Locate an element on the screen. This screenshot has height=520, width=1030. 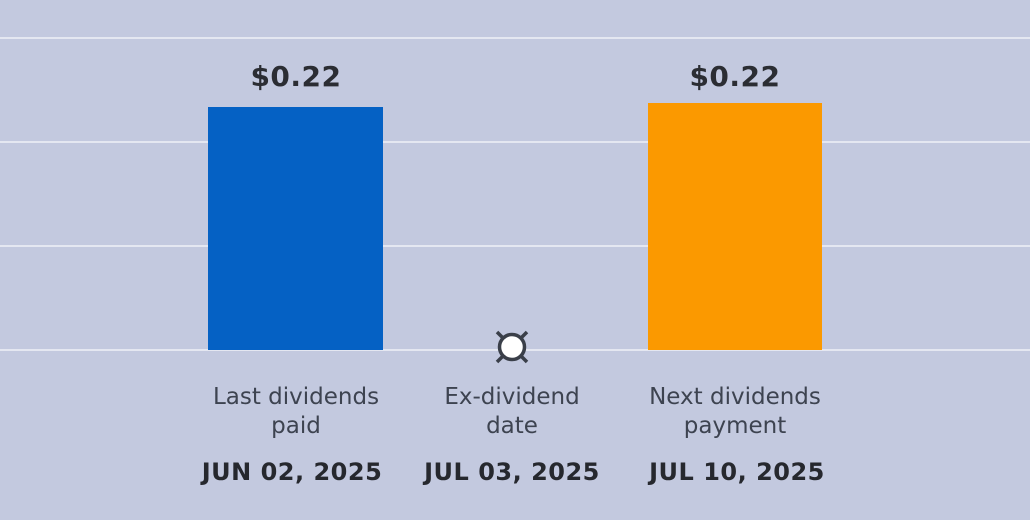
next-dividends-payment-label: Next dividends payment is located at coordinates (735, 412).